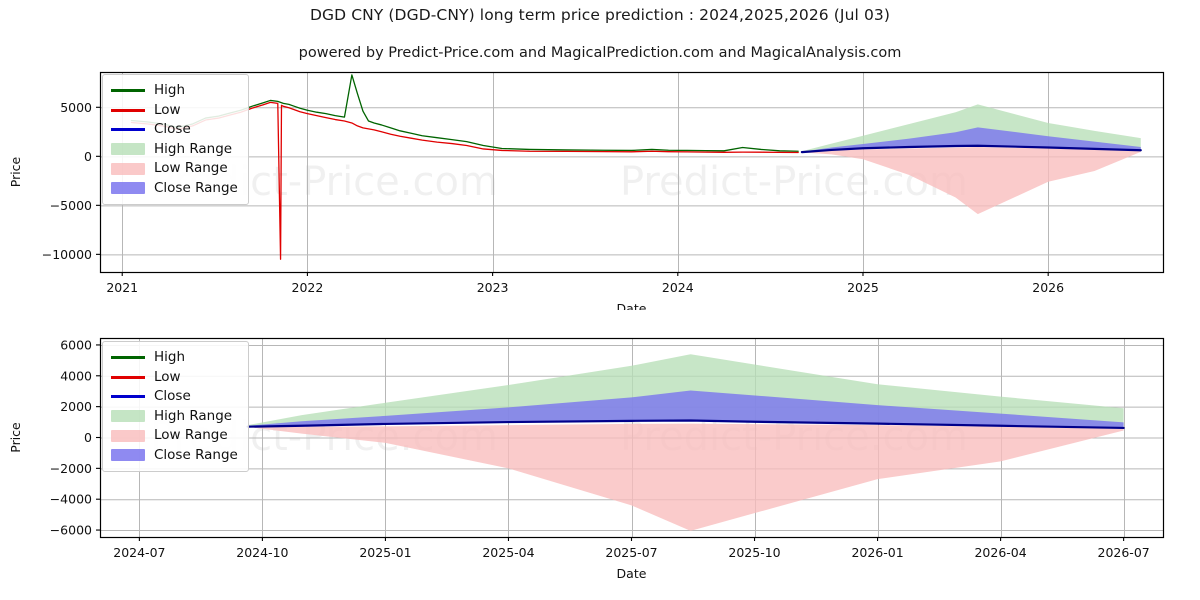  I want to click on y-tick-label: −6000, so click(71, 530).